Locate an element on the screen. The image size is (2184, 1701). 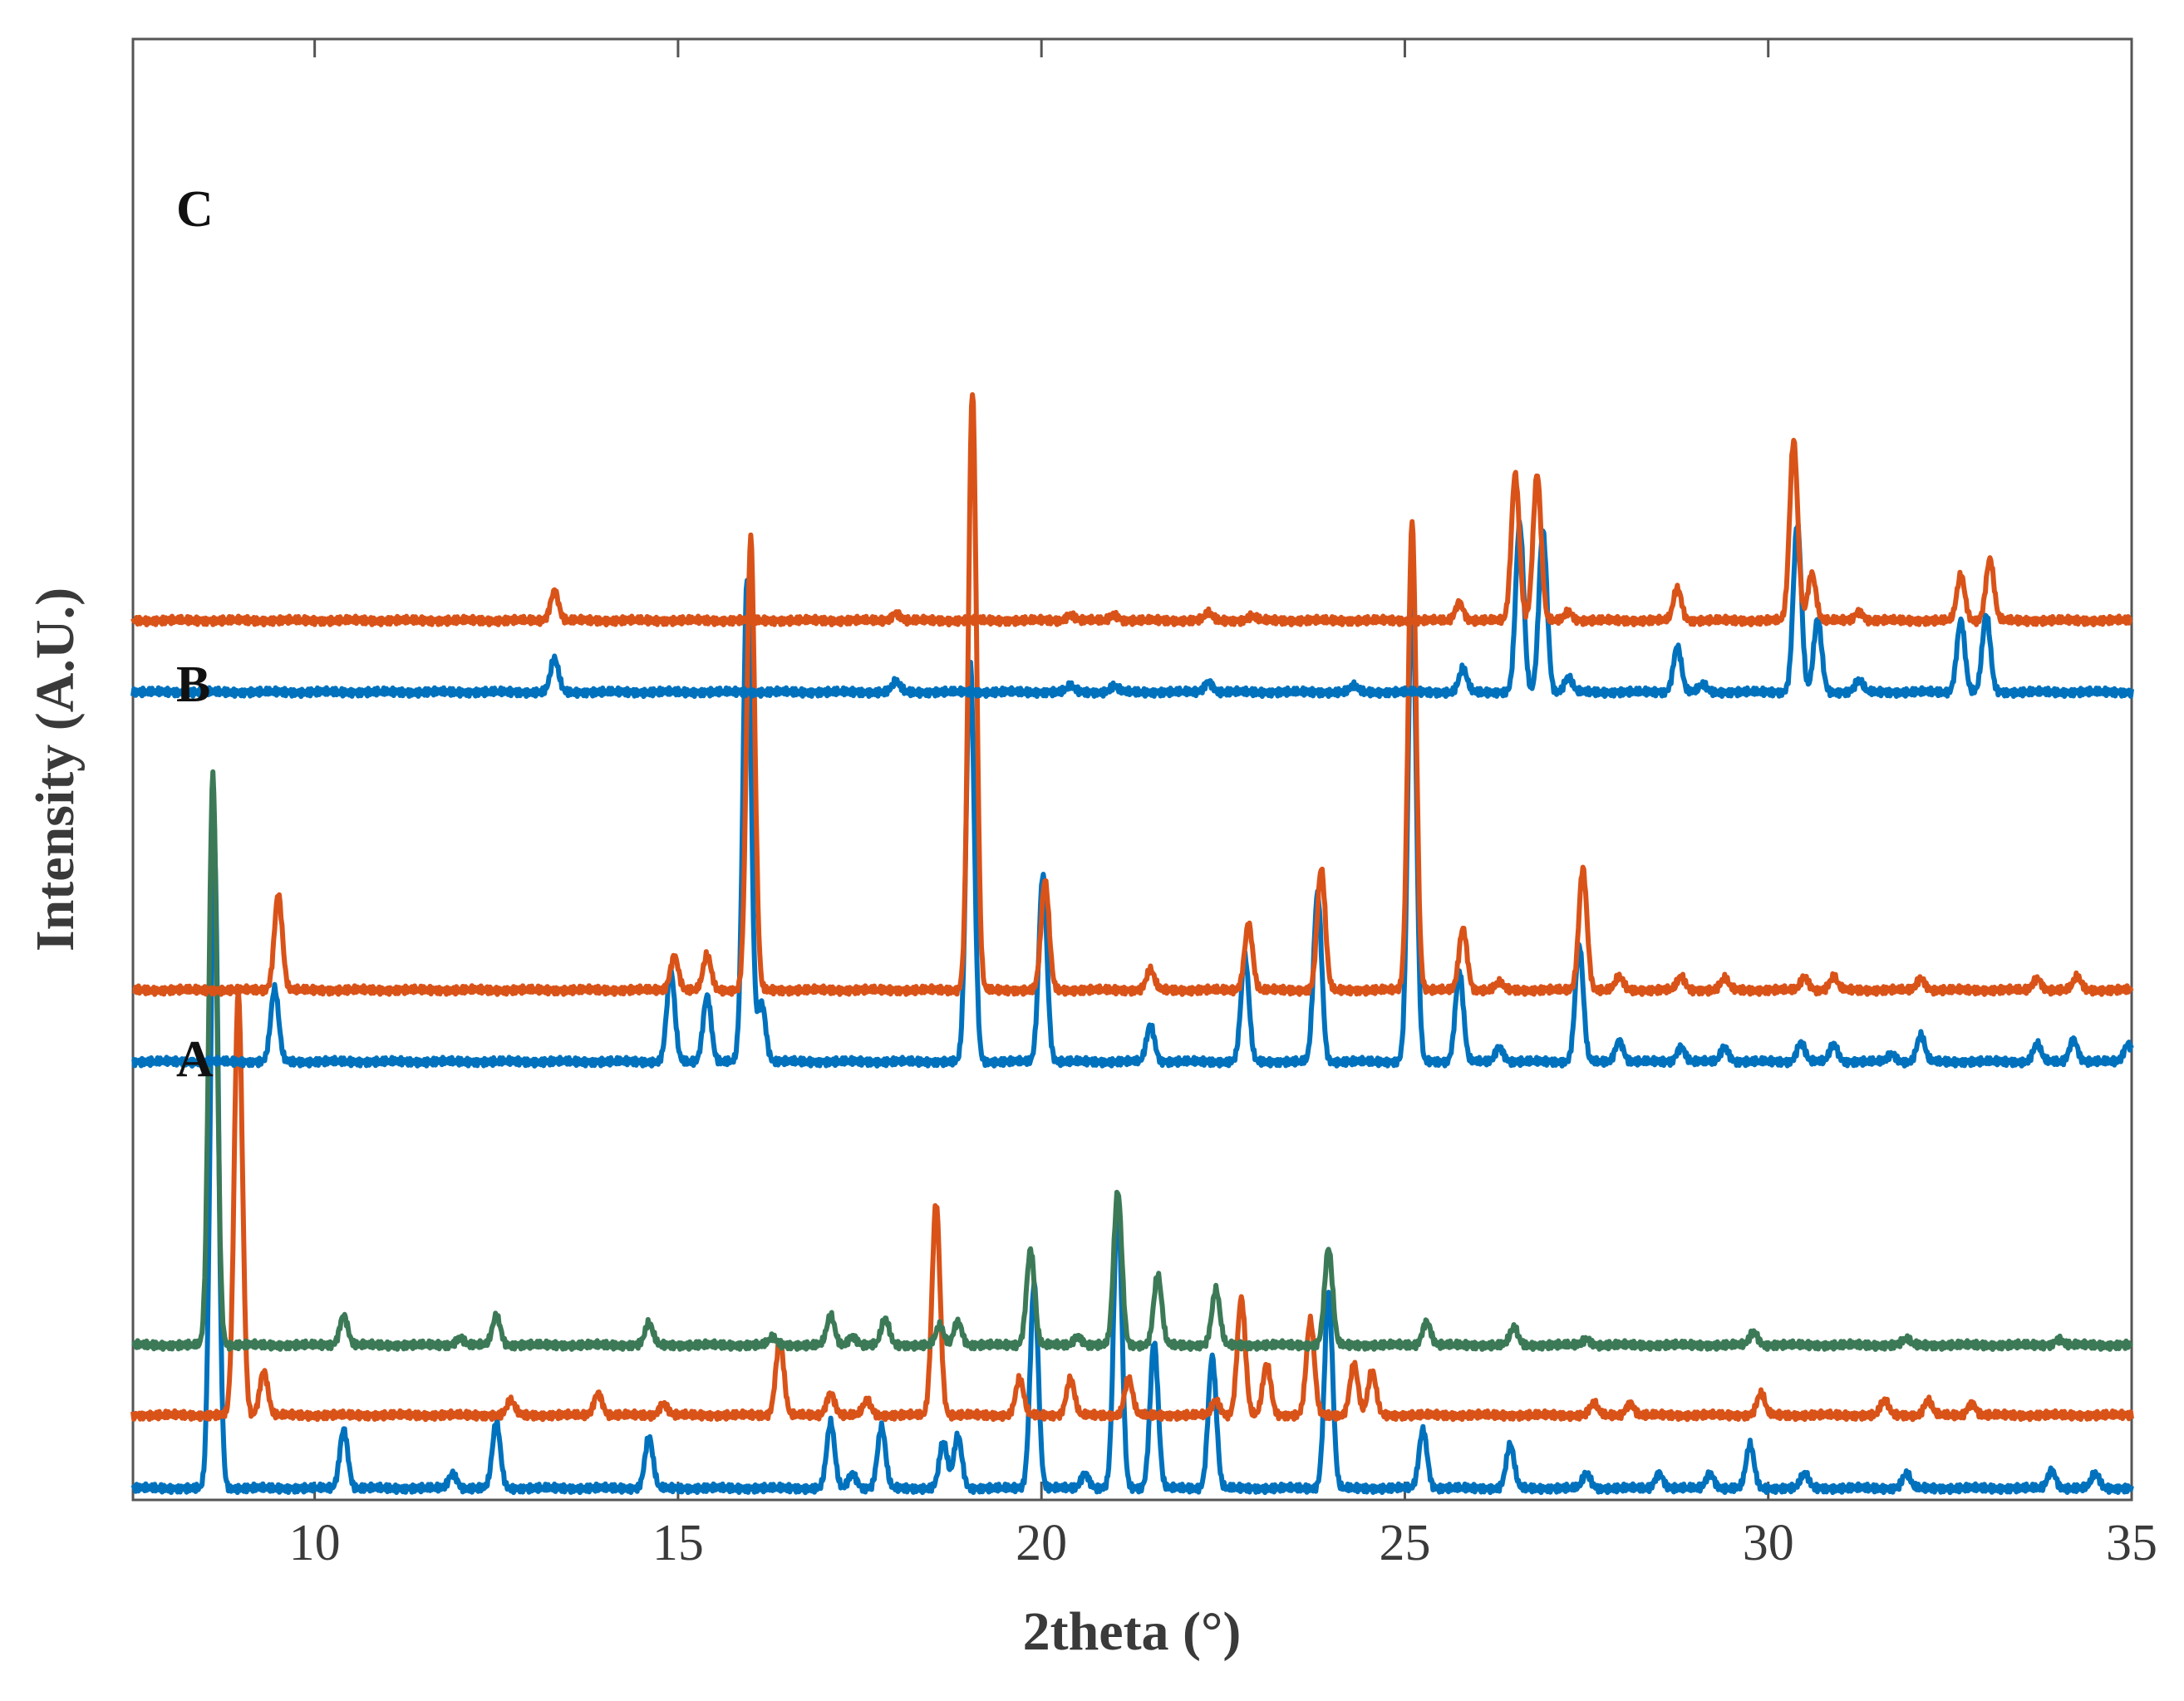
panel-label-a: A is located at coordinates (195, 1059).